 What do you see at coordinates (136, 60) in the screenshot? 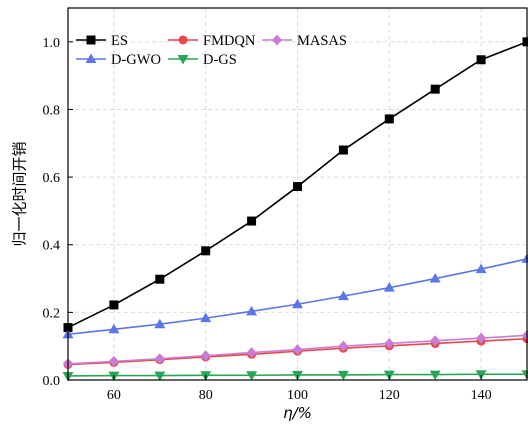
I see `legend-label-d-gwo: D-GWO` at bounding box center [136, 60].